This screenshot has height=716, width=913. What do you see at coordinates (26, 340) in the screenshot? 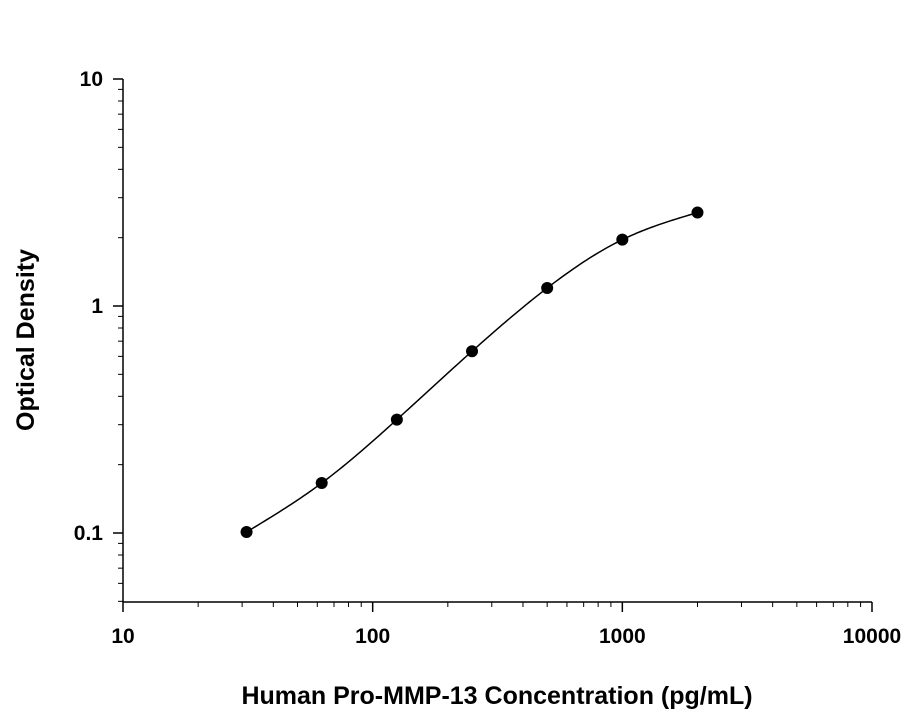
I see `y-axis-title: Optical Density` at bounding box center [26, 340].